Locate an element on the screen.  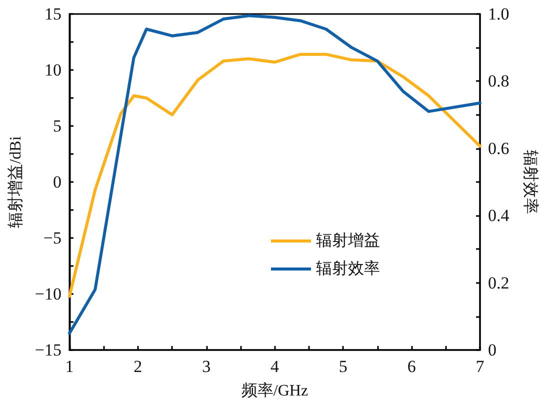
y2-tick-label: 0.6 is located at coordinates (499, 148).